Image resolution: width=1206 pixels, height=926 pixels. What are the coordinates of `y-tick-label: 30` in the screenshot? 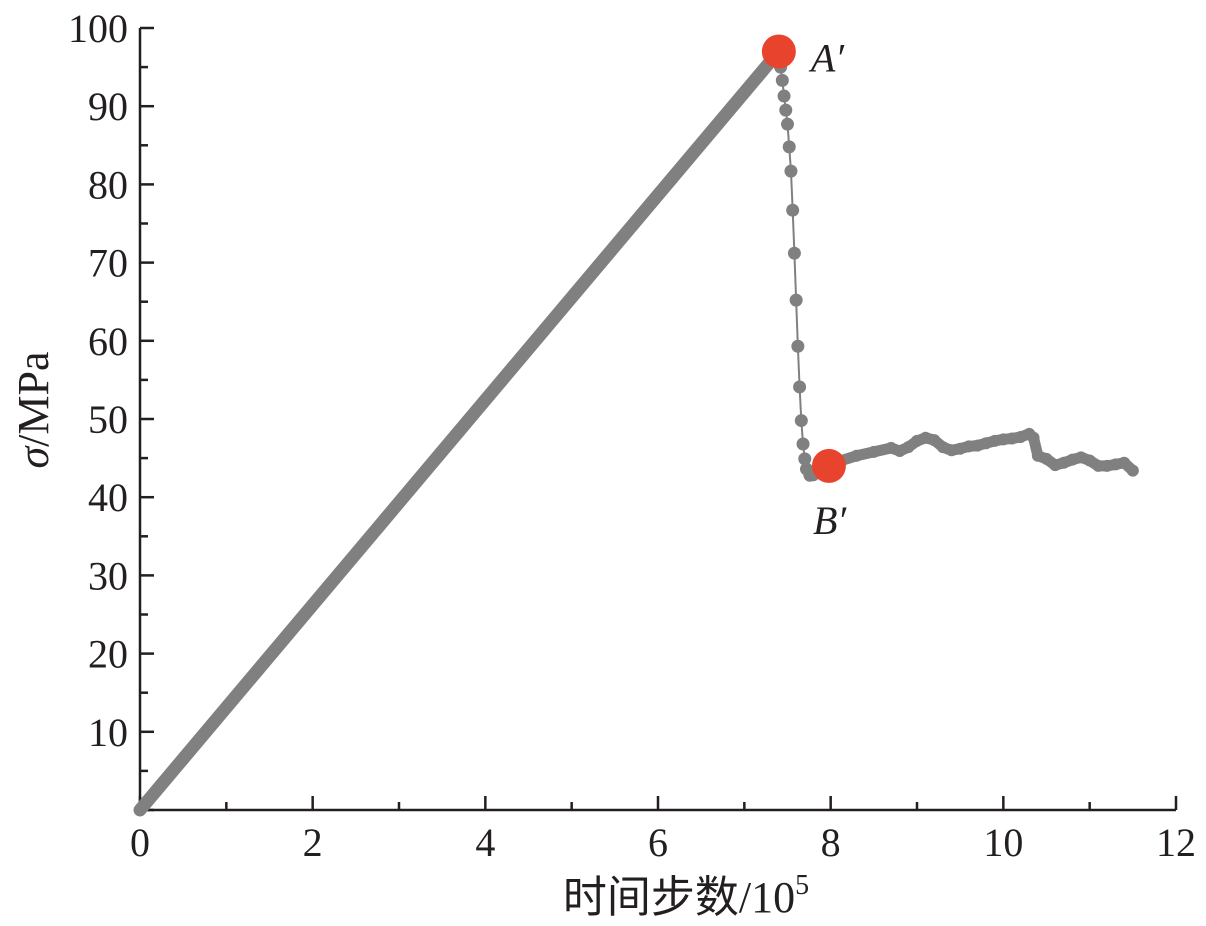 It's located at (108, 575).